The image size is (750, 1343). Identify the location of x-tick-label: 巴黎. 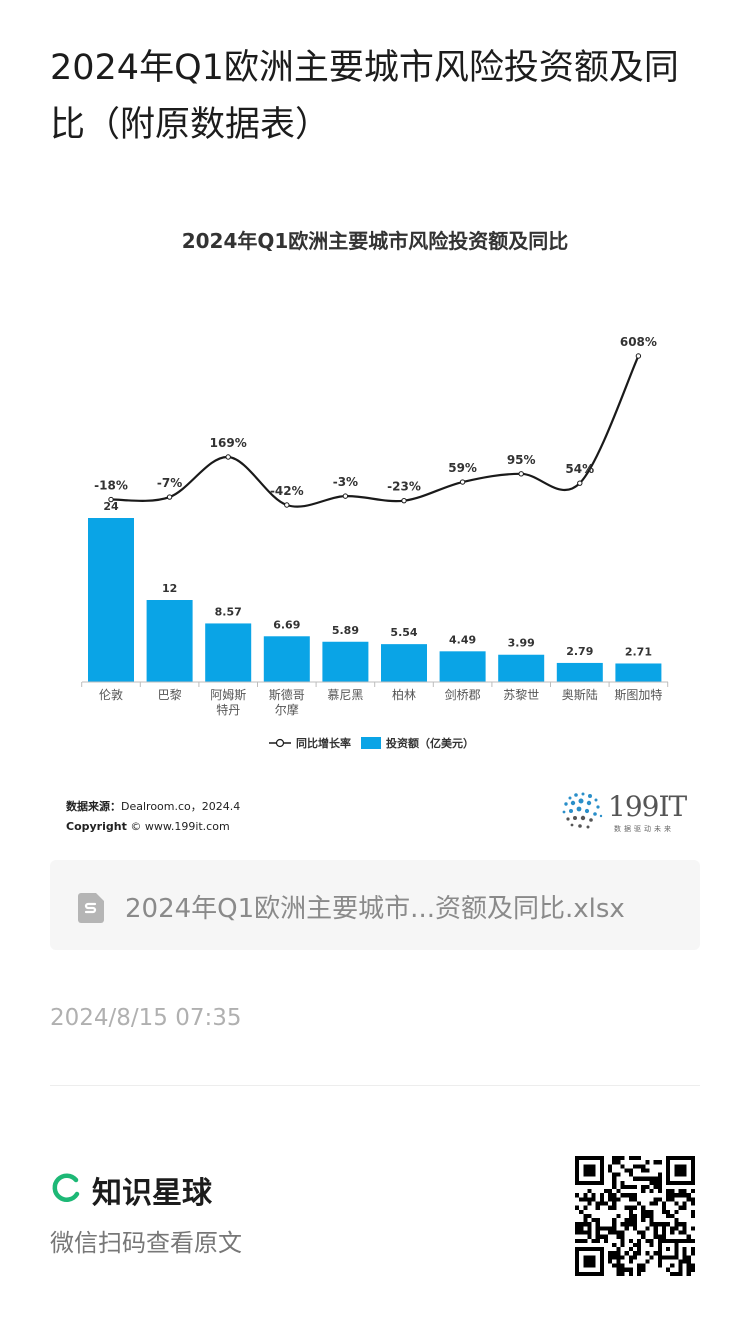
(170, 695).